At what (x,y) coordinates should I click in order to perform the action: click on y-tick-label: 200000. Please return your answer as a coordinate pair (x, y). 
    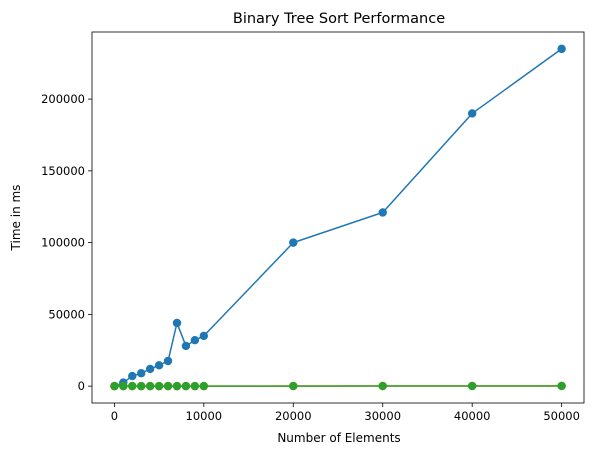
    Looking at the image, I should click on (63, 99).